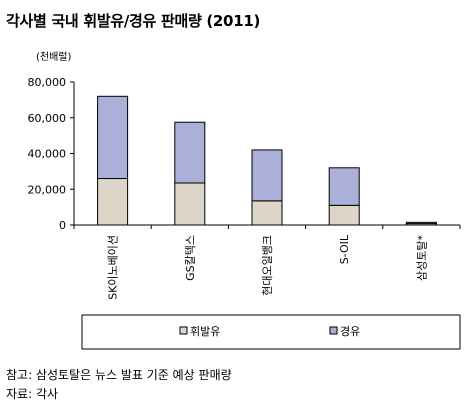 Image resolution: width=469 pixels, height=407 pixels. What do you see at coordinates (344, 249) in the screenshot?
I see `x-tick-label: S-OIL` at bounding box center [344, 249].